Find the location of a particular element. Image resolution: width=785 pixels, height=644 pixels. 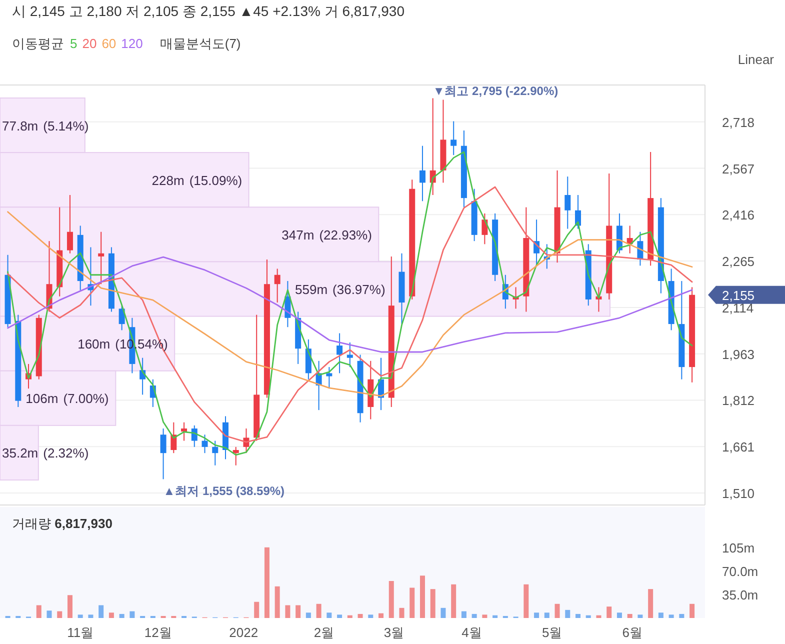

text: 120 is located at coordinates (132, 43).